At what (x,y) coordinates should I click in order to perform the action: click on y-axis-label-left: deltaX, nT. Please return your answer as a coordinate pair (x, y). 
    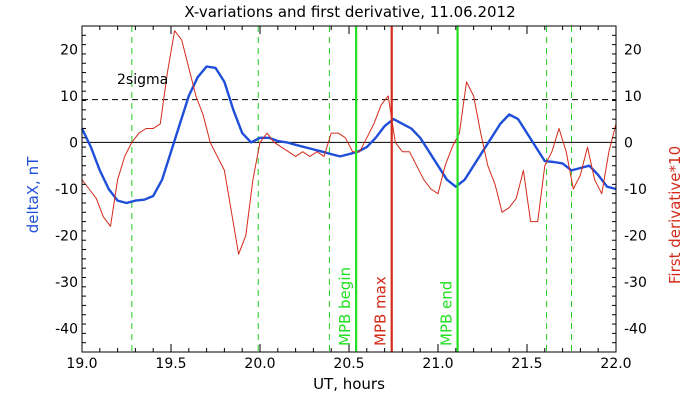
    Looking at the image, I should click on (33, 194).